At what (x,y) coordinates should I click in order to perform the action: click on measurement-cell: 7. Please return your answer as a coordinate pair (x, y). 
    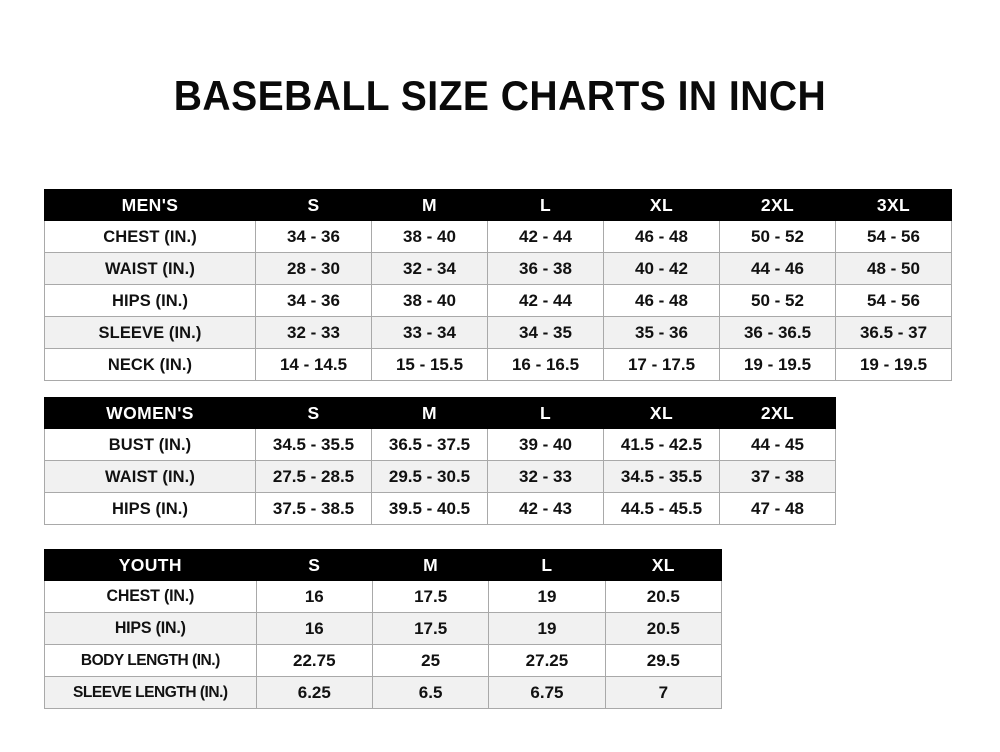
    Looking at the image, I should click on (663, 692).